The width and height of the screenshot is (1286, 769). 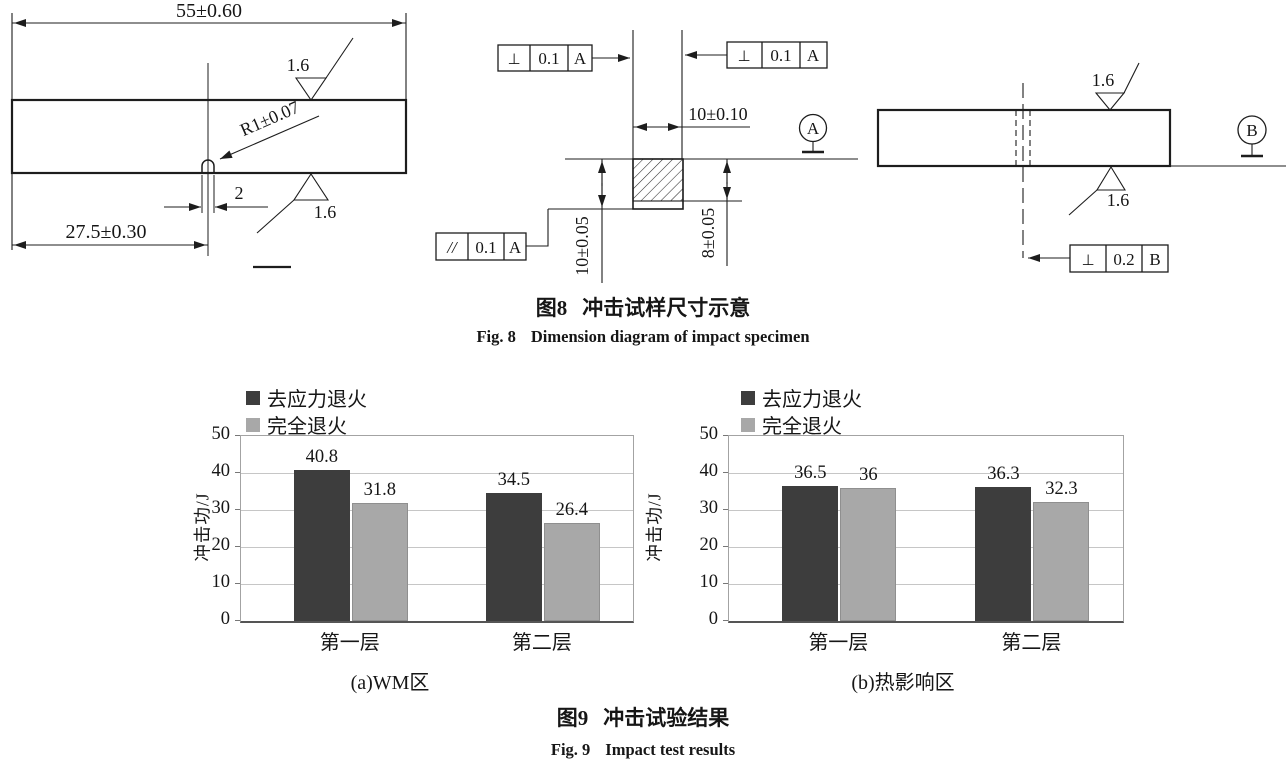 I want to click on top-view, so click(x=1081, y=167).